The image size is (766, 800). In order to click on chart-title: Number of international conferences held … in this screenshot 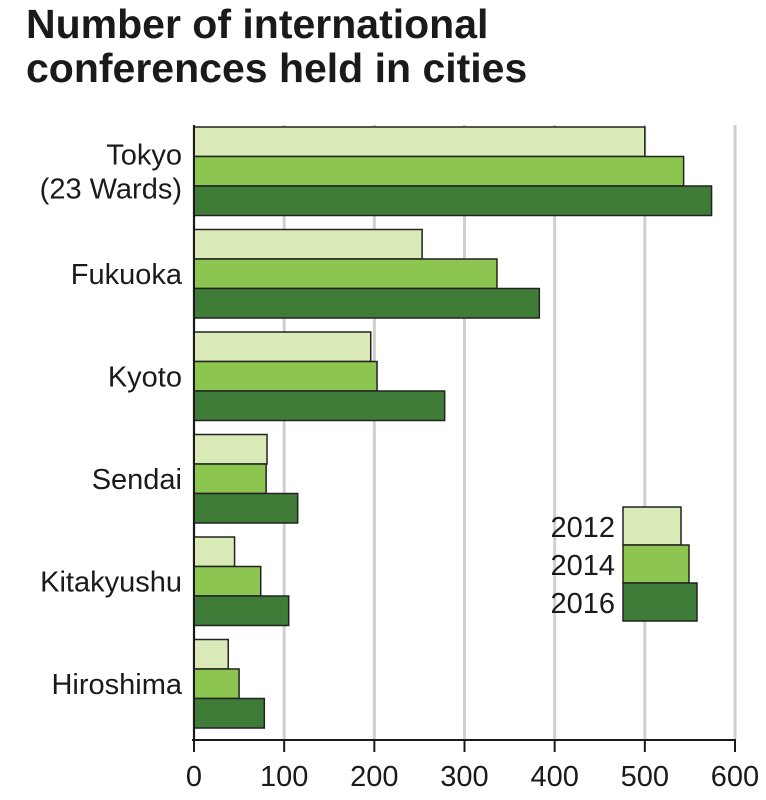, I will do `click(276, 46)`.